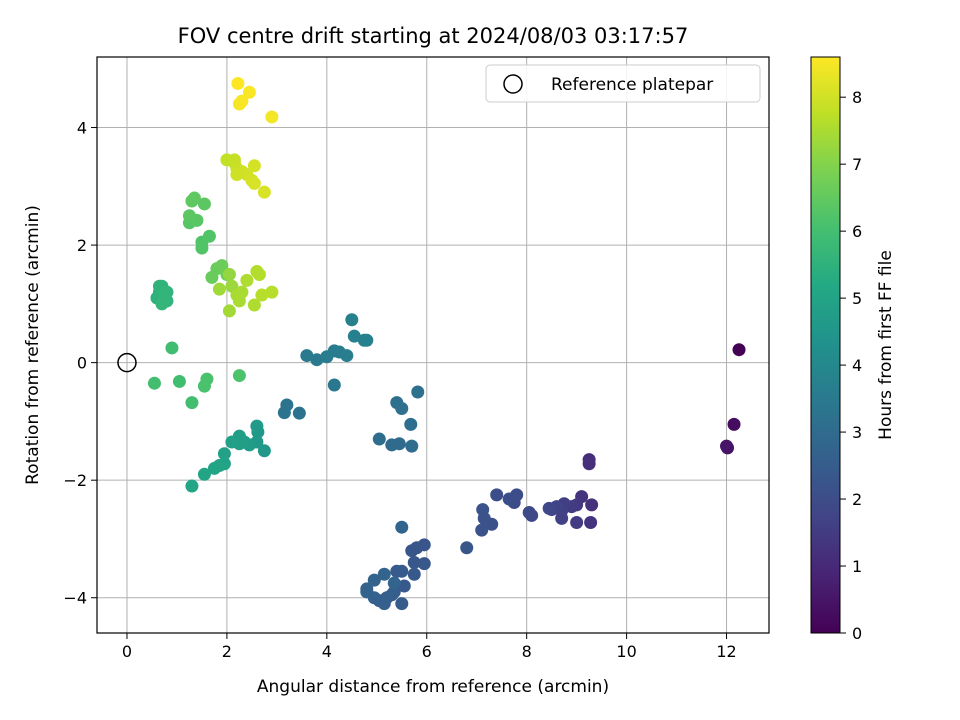  Describe the element at coordinates (433, 687) in the screenshot. I see `x-axis-label: Angular distance from reference (arcmin)` at that location.